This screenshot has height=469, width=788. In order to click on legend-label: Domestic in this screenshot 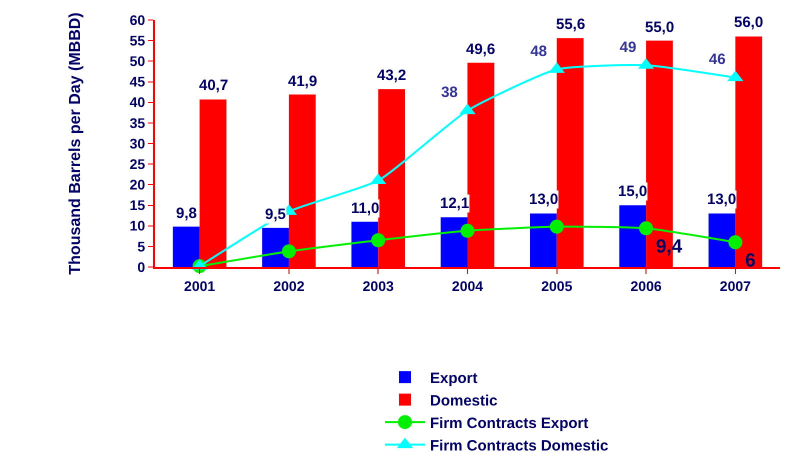, I will do `click(464, 401)`.